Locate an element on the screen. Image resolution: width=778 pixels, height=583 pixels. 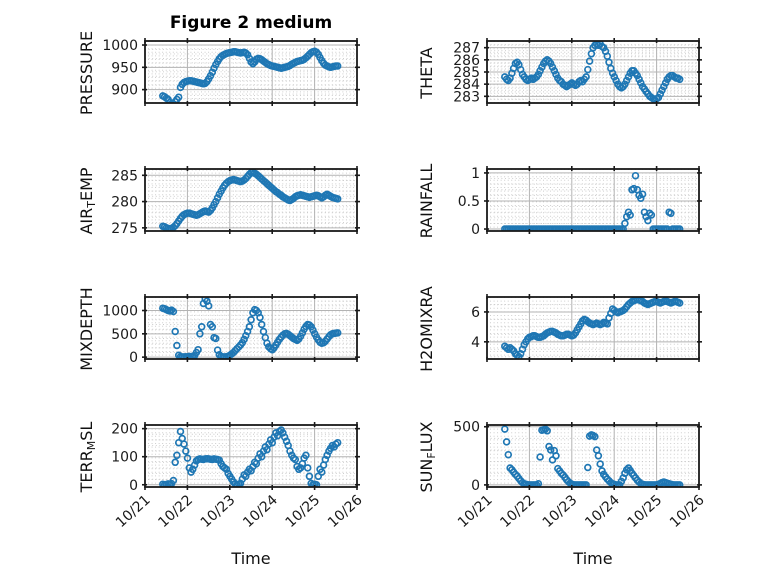
ytick-label: 275 is located at coordinates (124, 229).